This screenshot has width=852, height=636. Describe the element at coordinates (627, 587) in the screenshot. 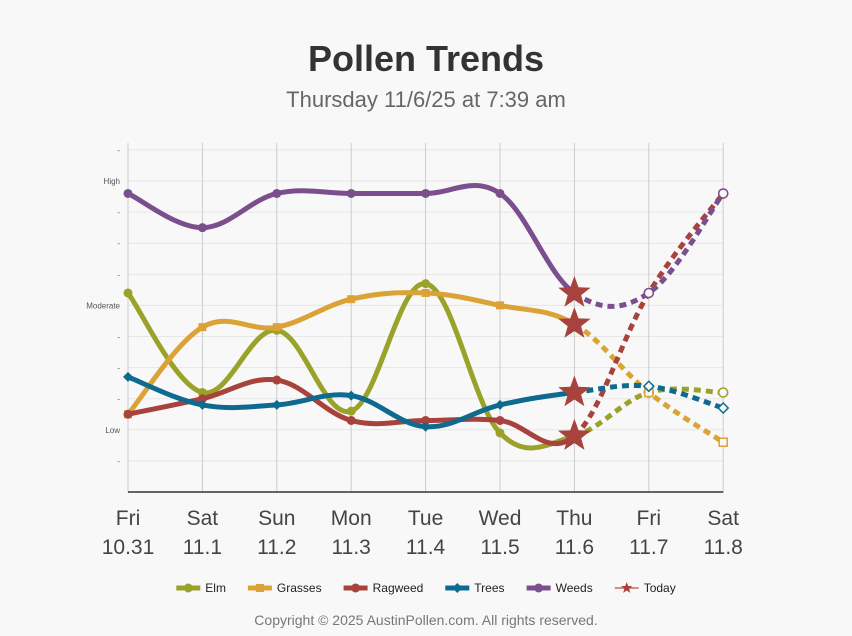

I see `legend-star-icon` at that location.